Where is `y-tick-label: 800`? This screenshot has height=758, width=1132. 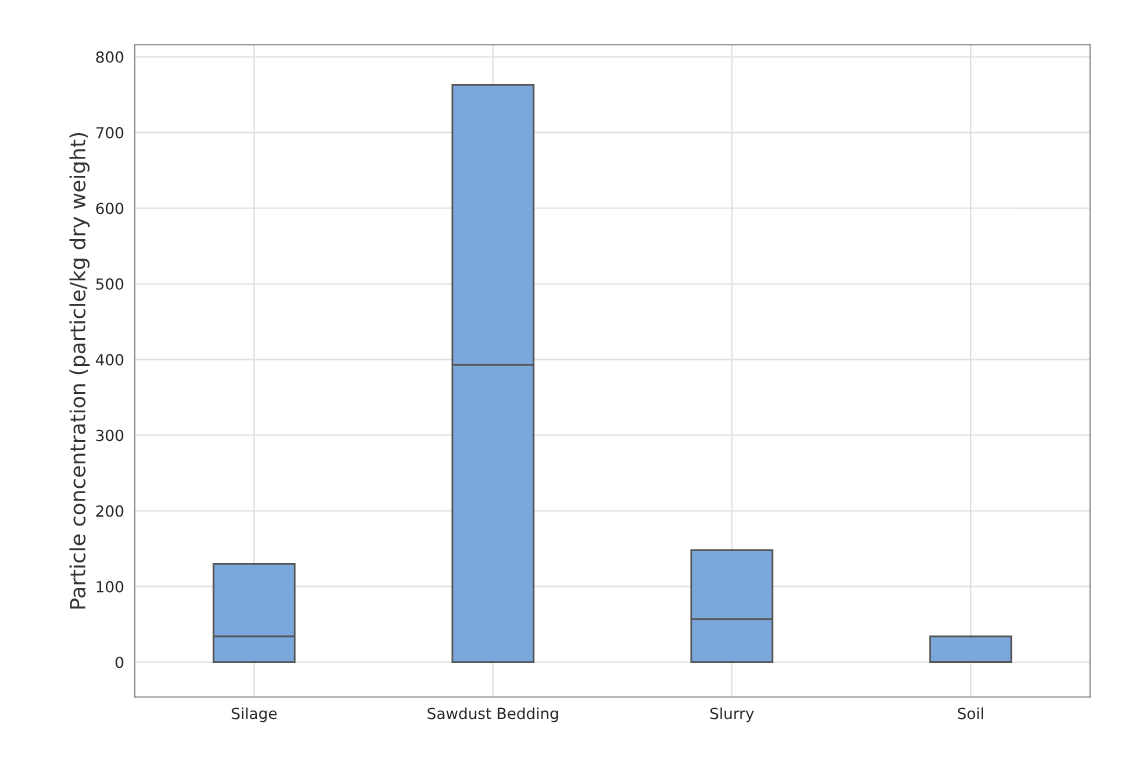
y-tick-label: 800 is located at coordinates (110, 57).